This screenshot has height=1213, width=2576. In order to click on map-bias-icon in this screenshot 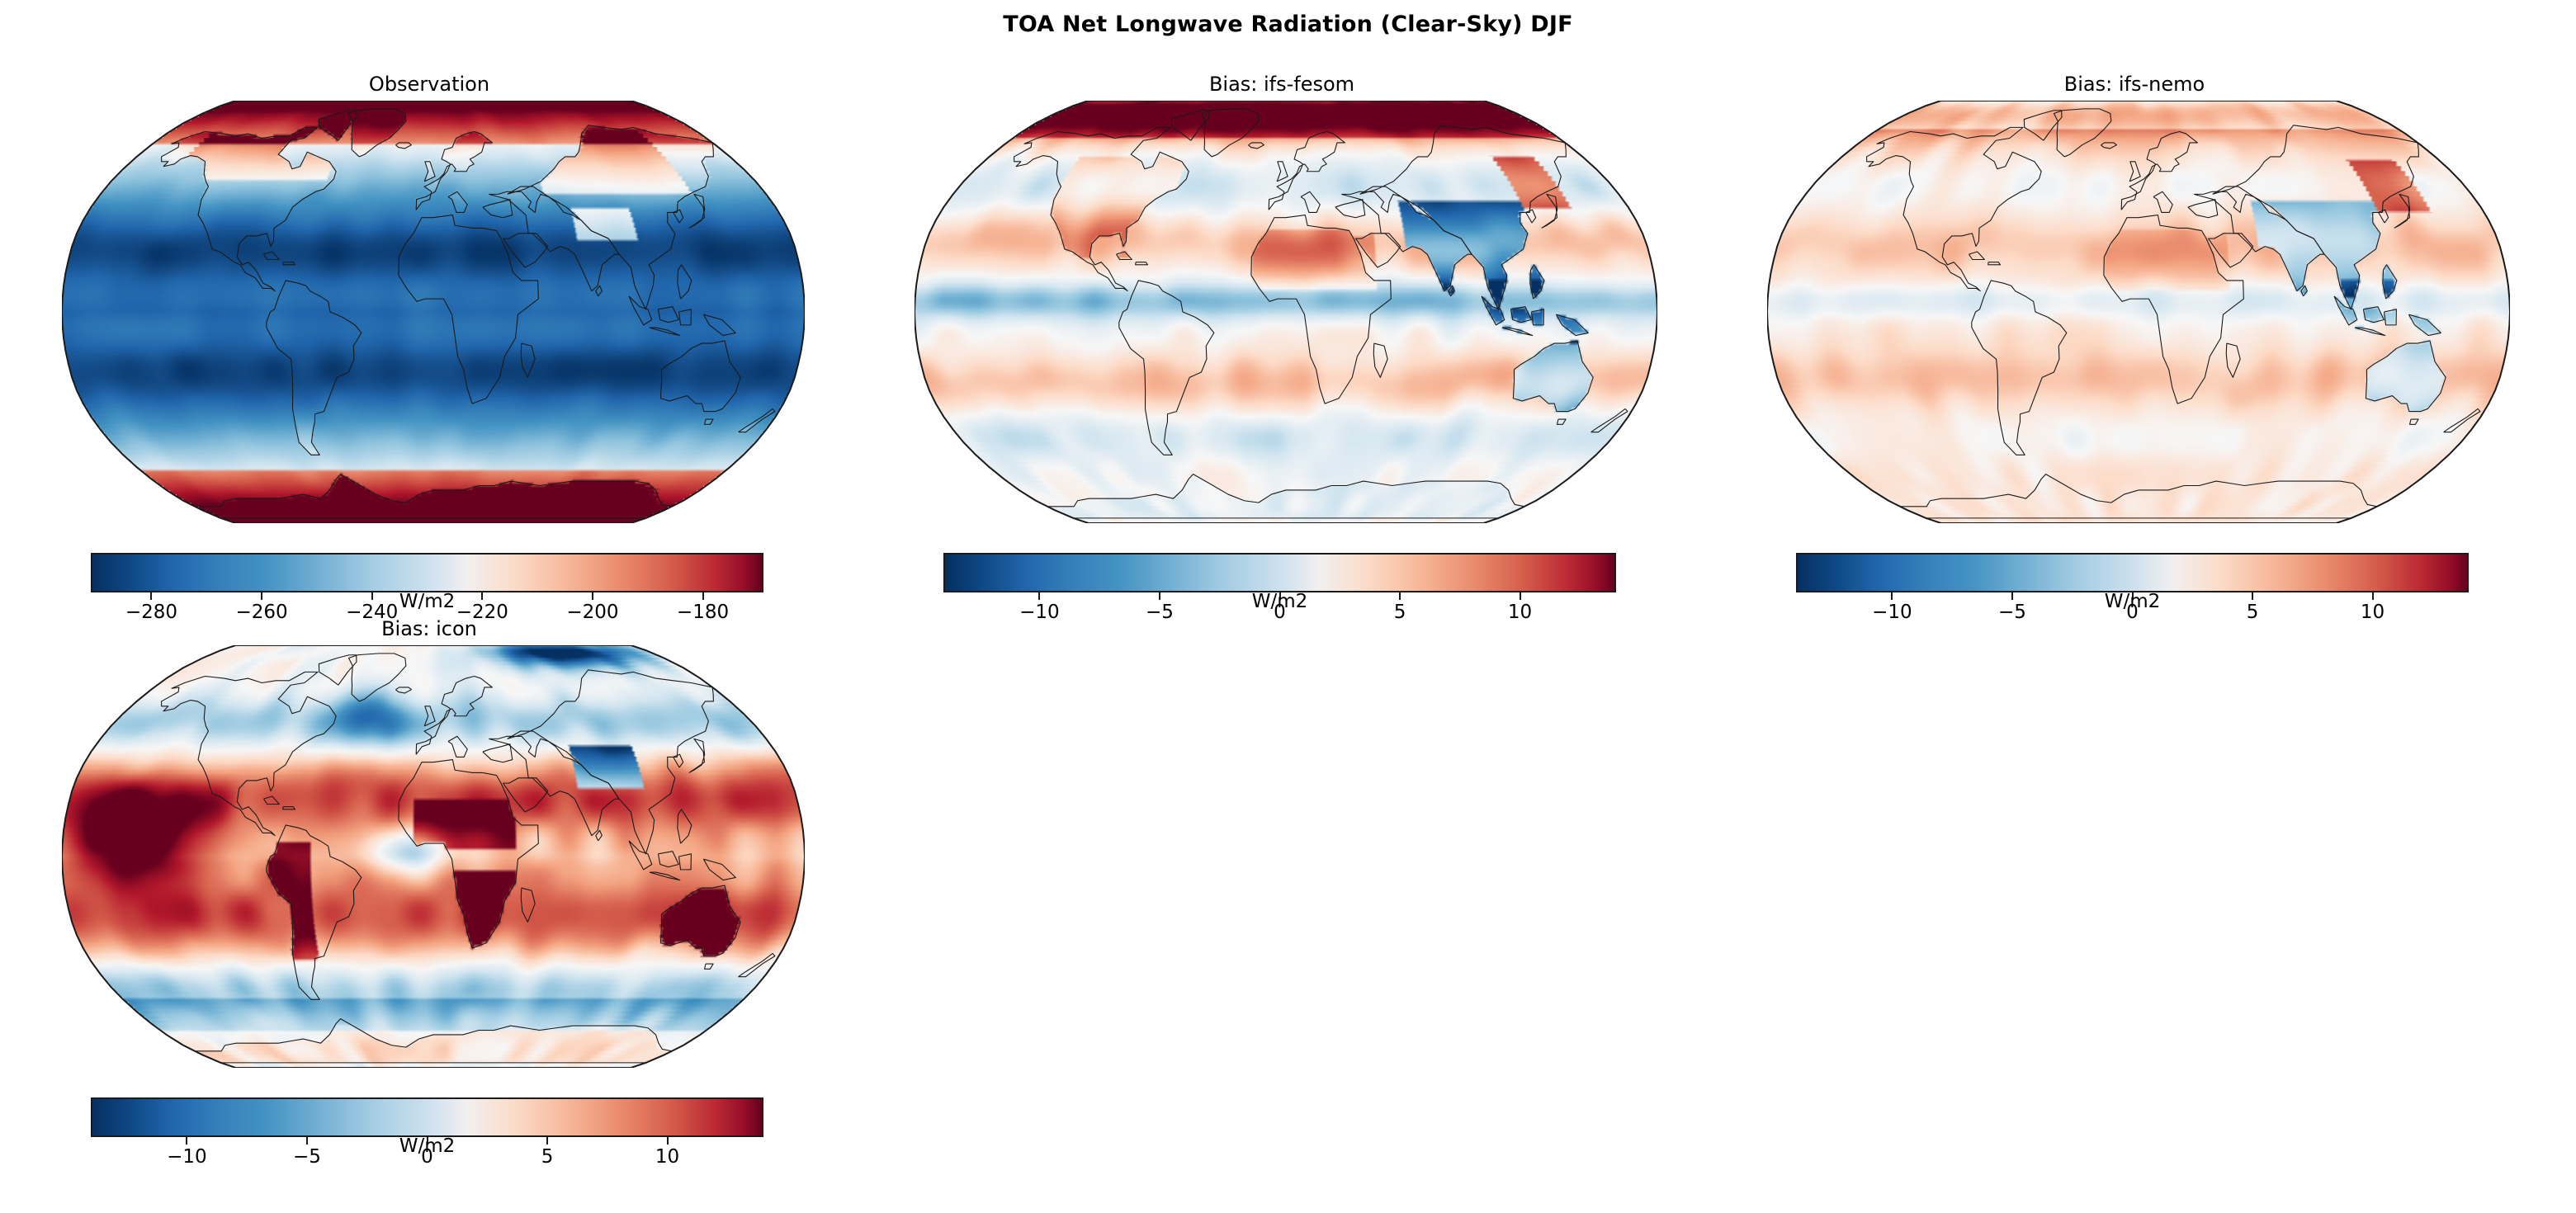, I will do `click(433, 856)`.